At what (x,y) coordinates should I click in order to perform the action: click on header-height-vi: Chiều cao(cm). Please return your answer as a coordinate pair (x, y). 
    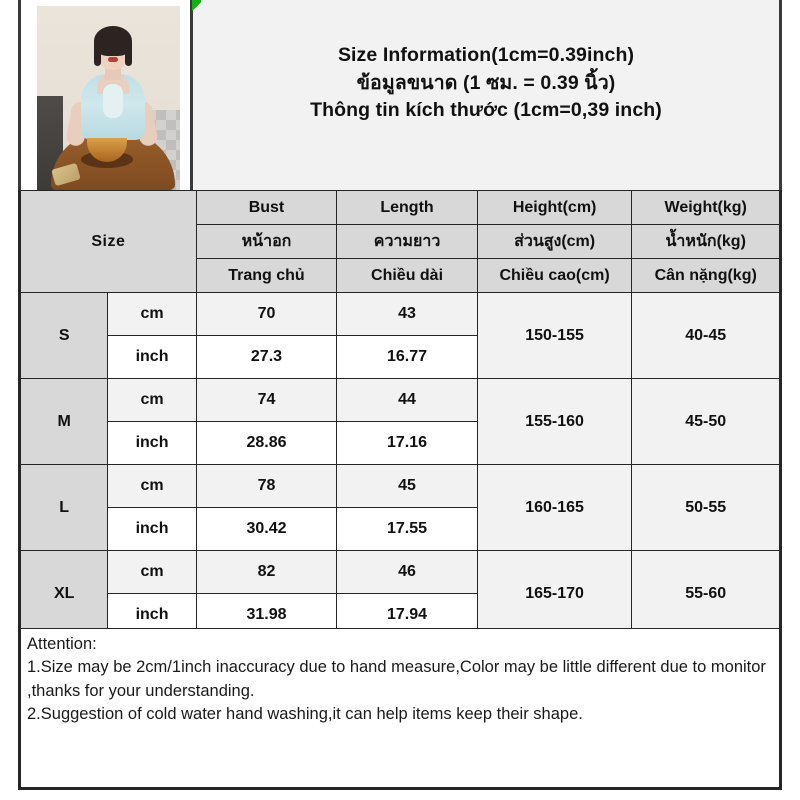
    Looking at the image, I should click on (554, 275).